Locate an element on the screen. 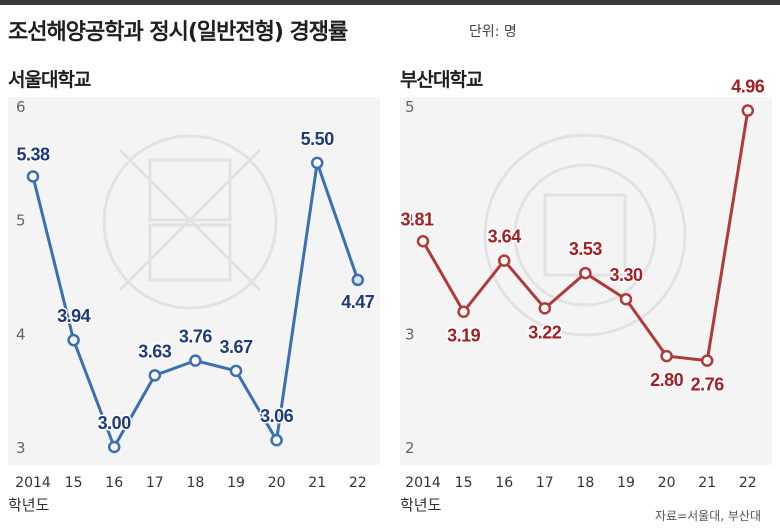 The image size is (780, 531). busan-x-tick-label: 20 is located at coordinates (667, 483).